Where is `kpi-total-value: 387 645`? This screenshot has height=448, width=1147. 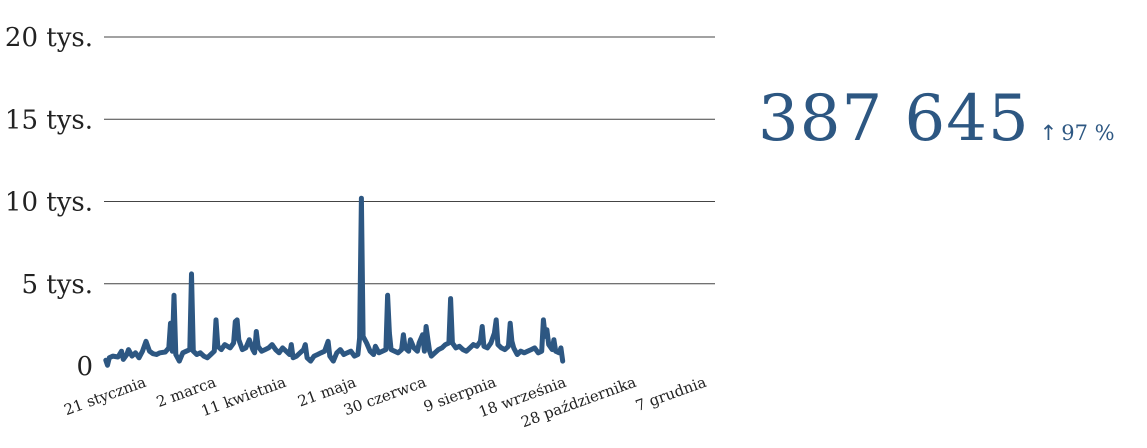 kpi-total-value: 387 645 is located at coordinates (894, 119).